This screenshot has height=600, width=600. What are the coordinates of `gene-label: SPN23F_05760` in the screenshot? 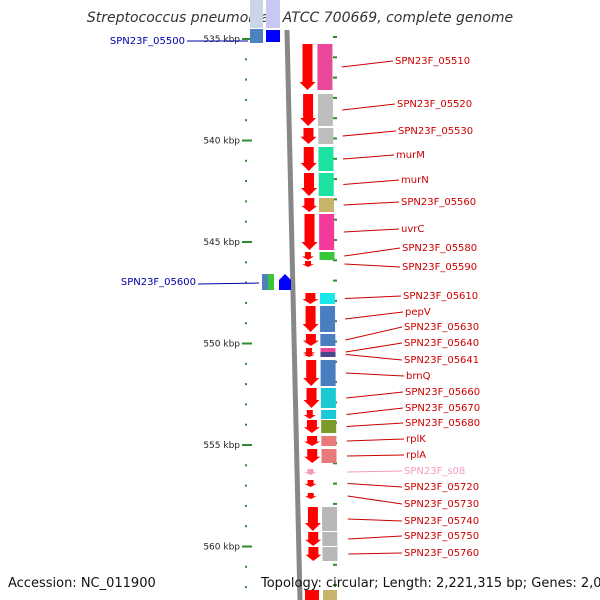 It's located at (441, 553).